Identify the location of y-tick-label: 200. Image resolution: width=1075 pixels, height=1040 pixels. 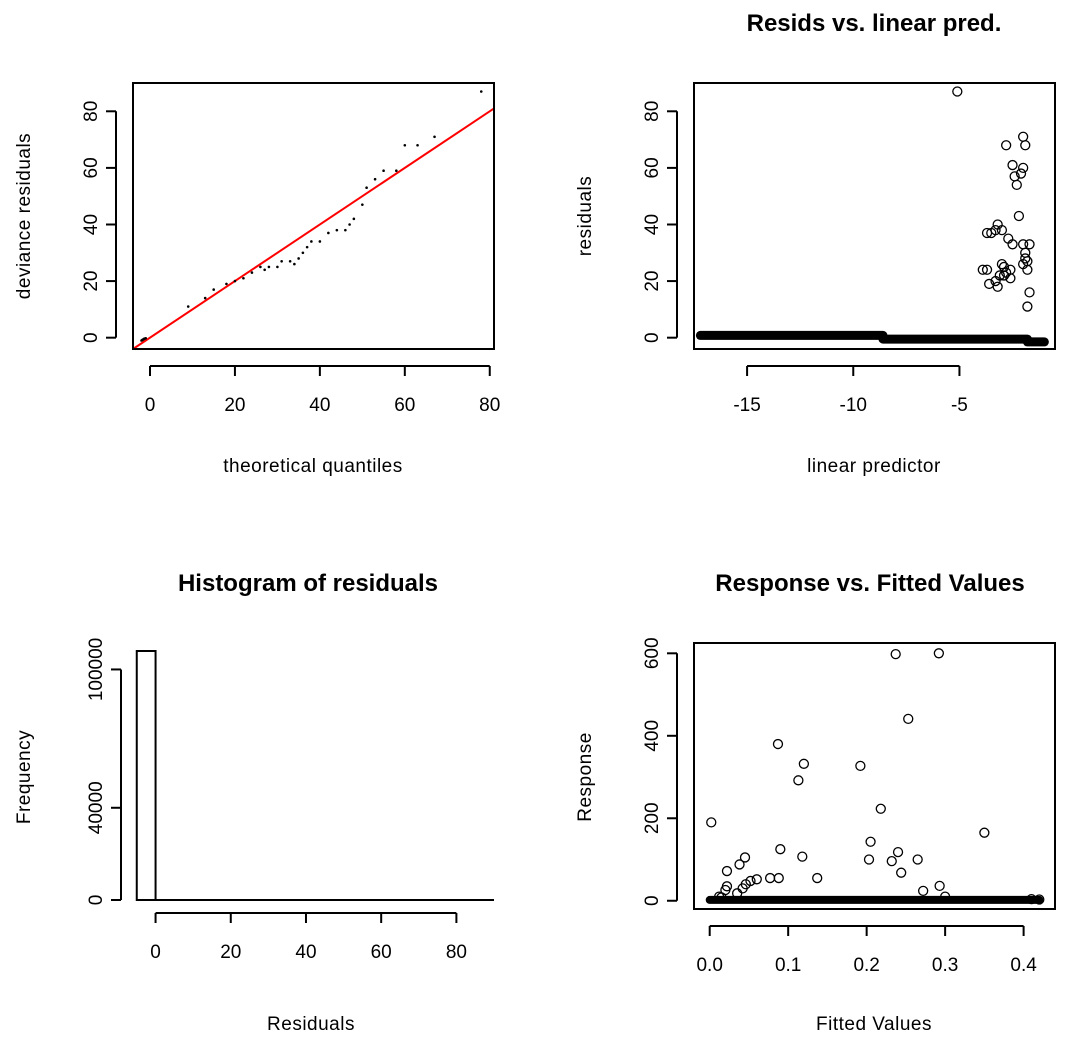
(652, 818).